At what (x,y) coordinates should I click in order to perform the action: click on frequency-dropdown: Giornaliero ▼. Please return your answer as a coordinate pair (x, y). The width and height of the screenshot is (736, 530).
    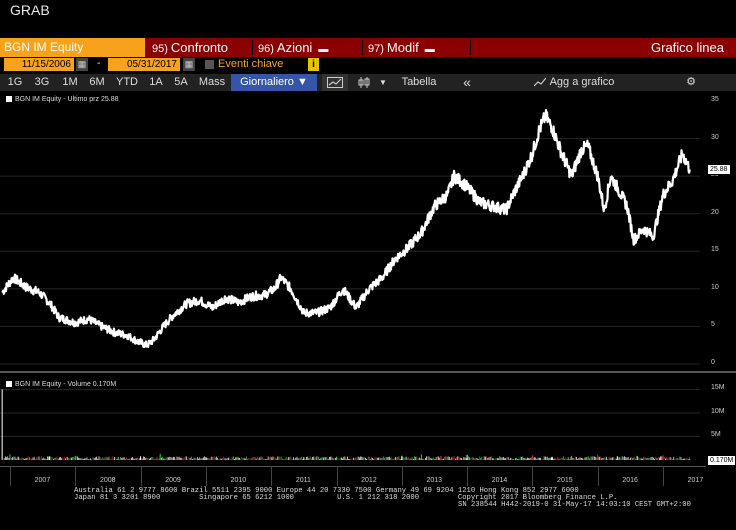
    Looking at the image, I should click on (274, 82).